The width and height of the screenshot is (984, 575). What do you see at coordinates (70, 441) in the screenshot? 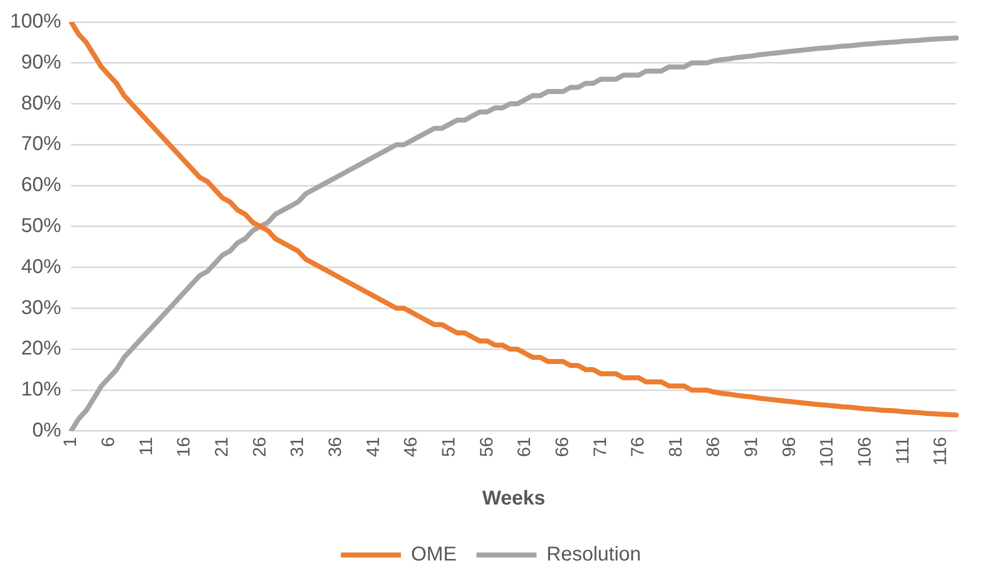
I see `x-tick-label: 1` at bounding box center [70, 441].